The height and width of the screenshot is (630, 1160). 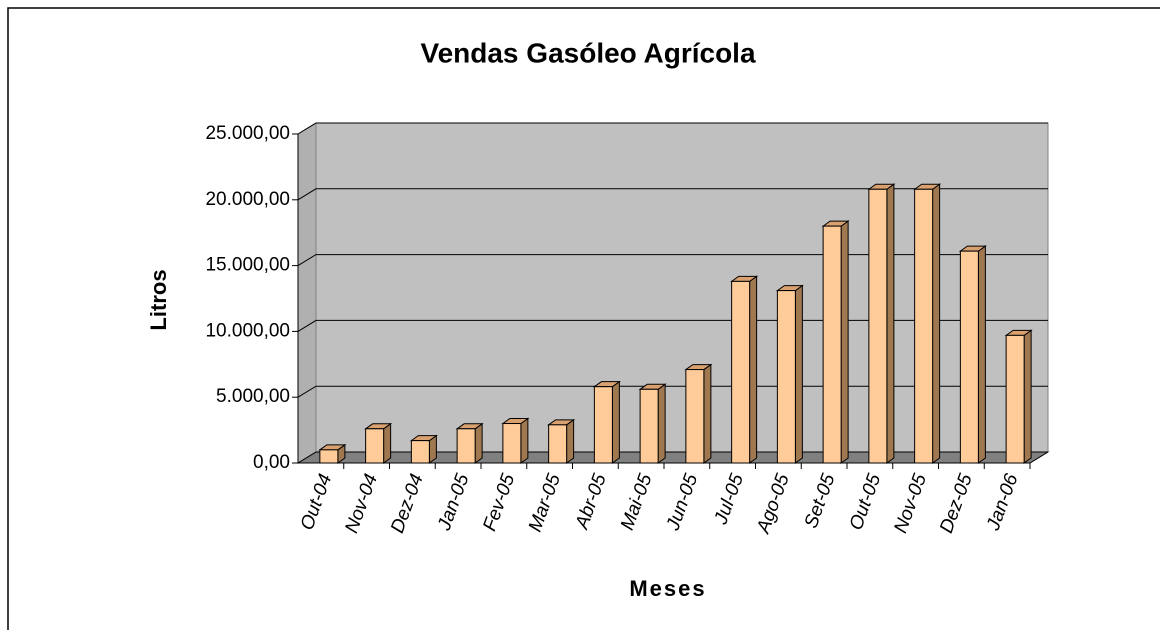 What do you see at coordinates (247, 265) in the screenshot?
I see `y-tick-label: 15.000,00` at bounding box center [247, 265].